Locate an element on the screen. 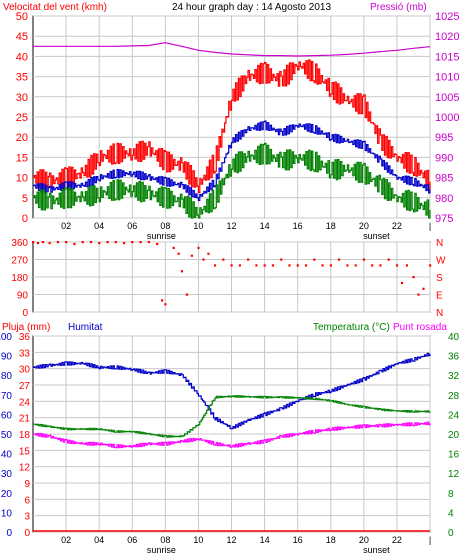 This screenshot has width=470, height=559. tick-label-temperature: 4 is located at coordinates (451, 513).